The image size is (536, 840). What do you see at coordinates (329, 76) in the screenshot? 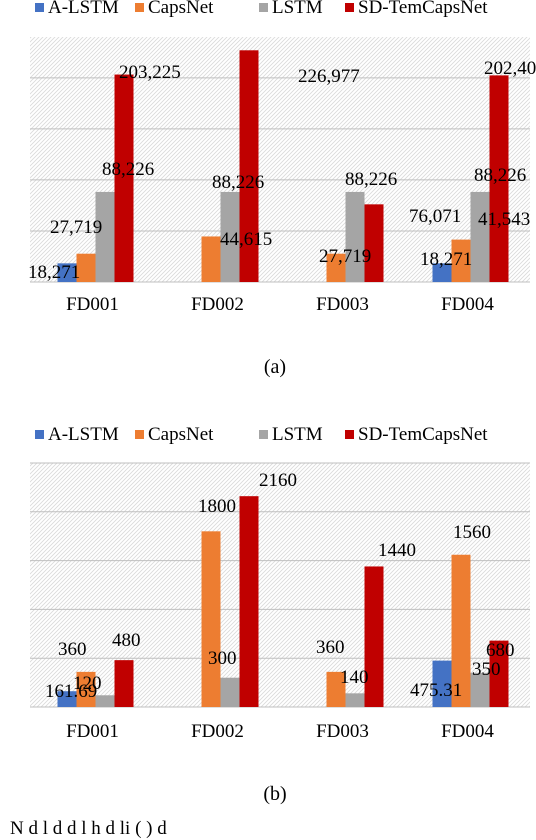
I see `data-label-sd-temcapsnet: 226,977` at bounding box center [329, 76].